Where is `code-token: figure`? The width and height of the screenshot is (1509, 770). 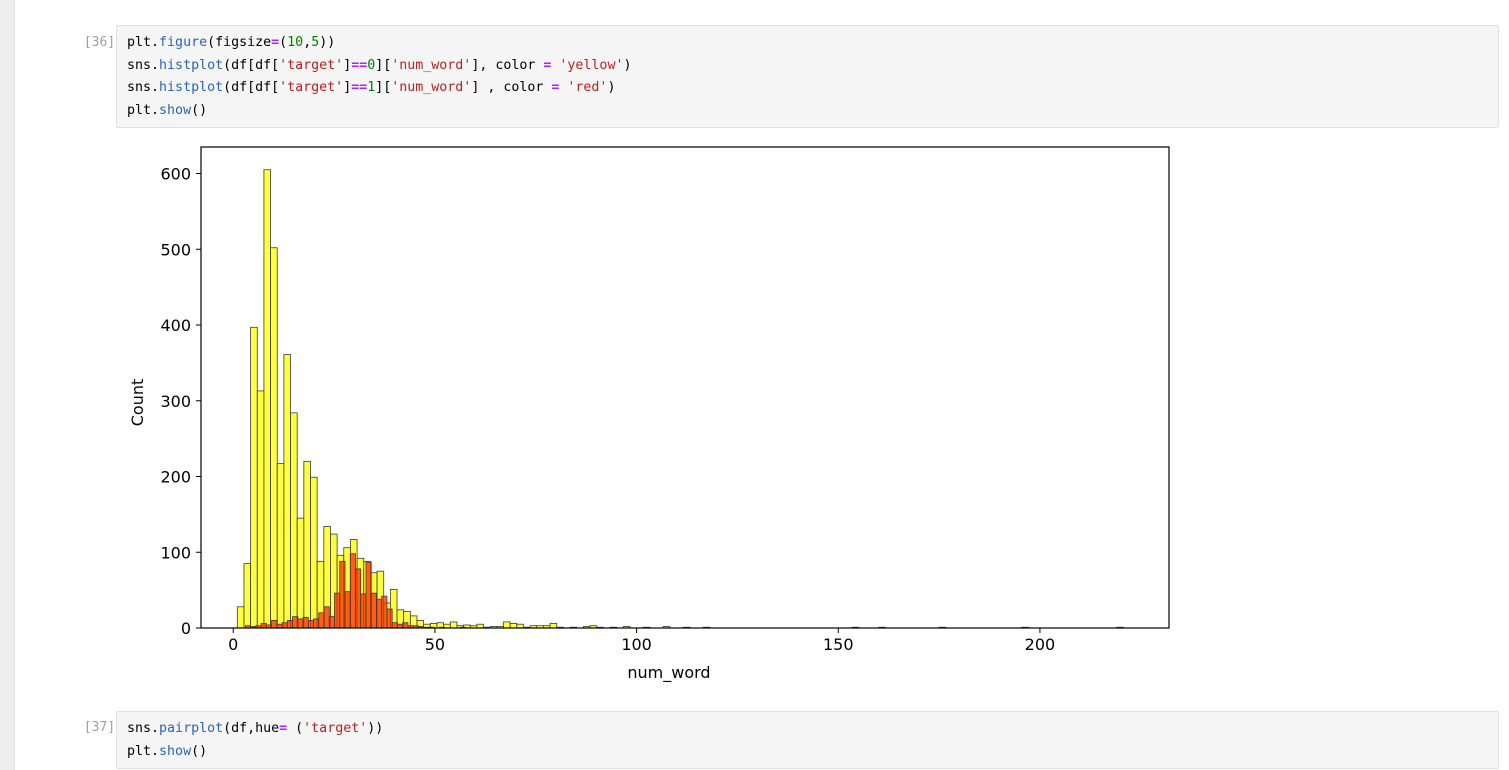
code-token: figure is located at coordinates (183, 42).